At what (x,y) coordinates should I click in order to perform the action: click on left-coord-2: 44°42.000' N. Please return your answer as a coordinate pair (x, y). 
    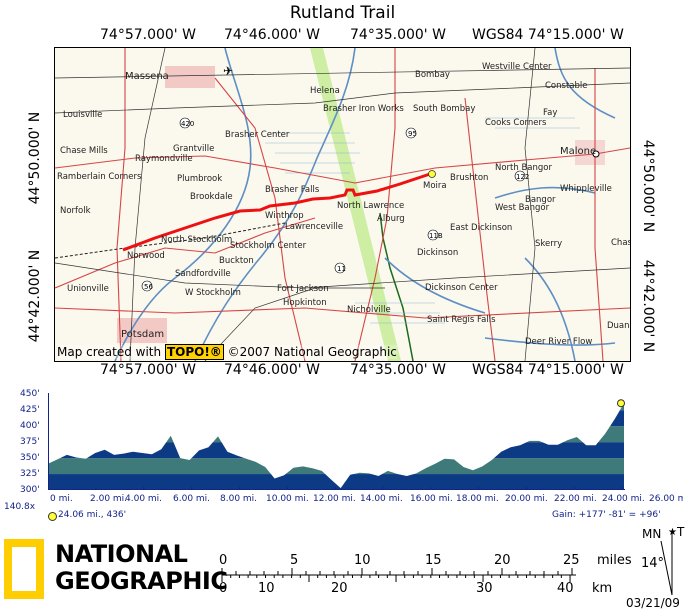
    Looking at the image, I should click on (35, 296).